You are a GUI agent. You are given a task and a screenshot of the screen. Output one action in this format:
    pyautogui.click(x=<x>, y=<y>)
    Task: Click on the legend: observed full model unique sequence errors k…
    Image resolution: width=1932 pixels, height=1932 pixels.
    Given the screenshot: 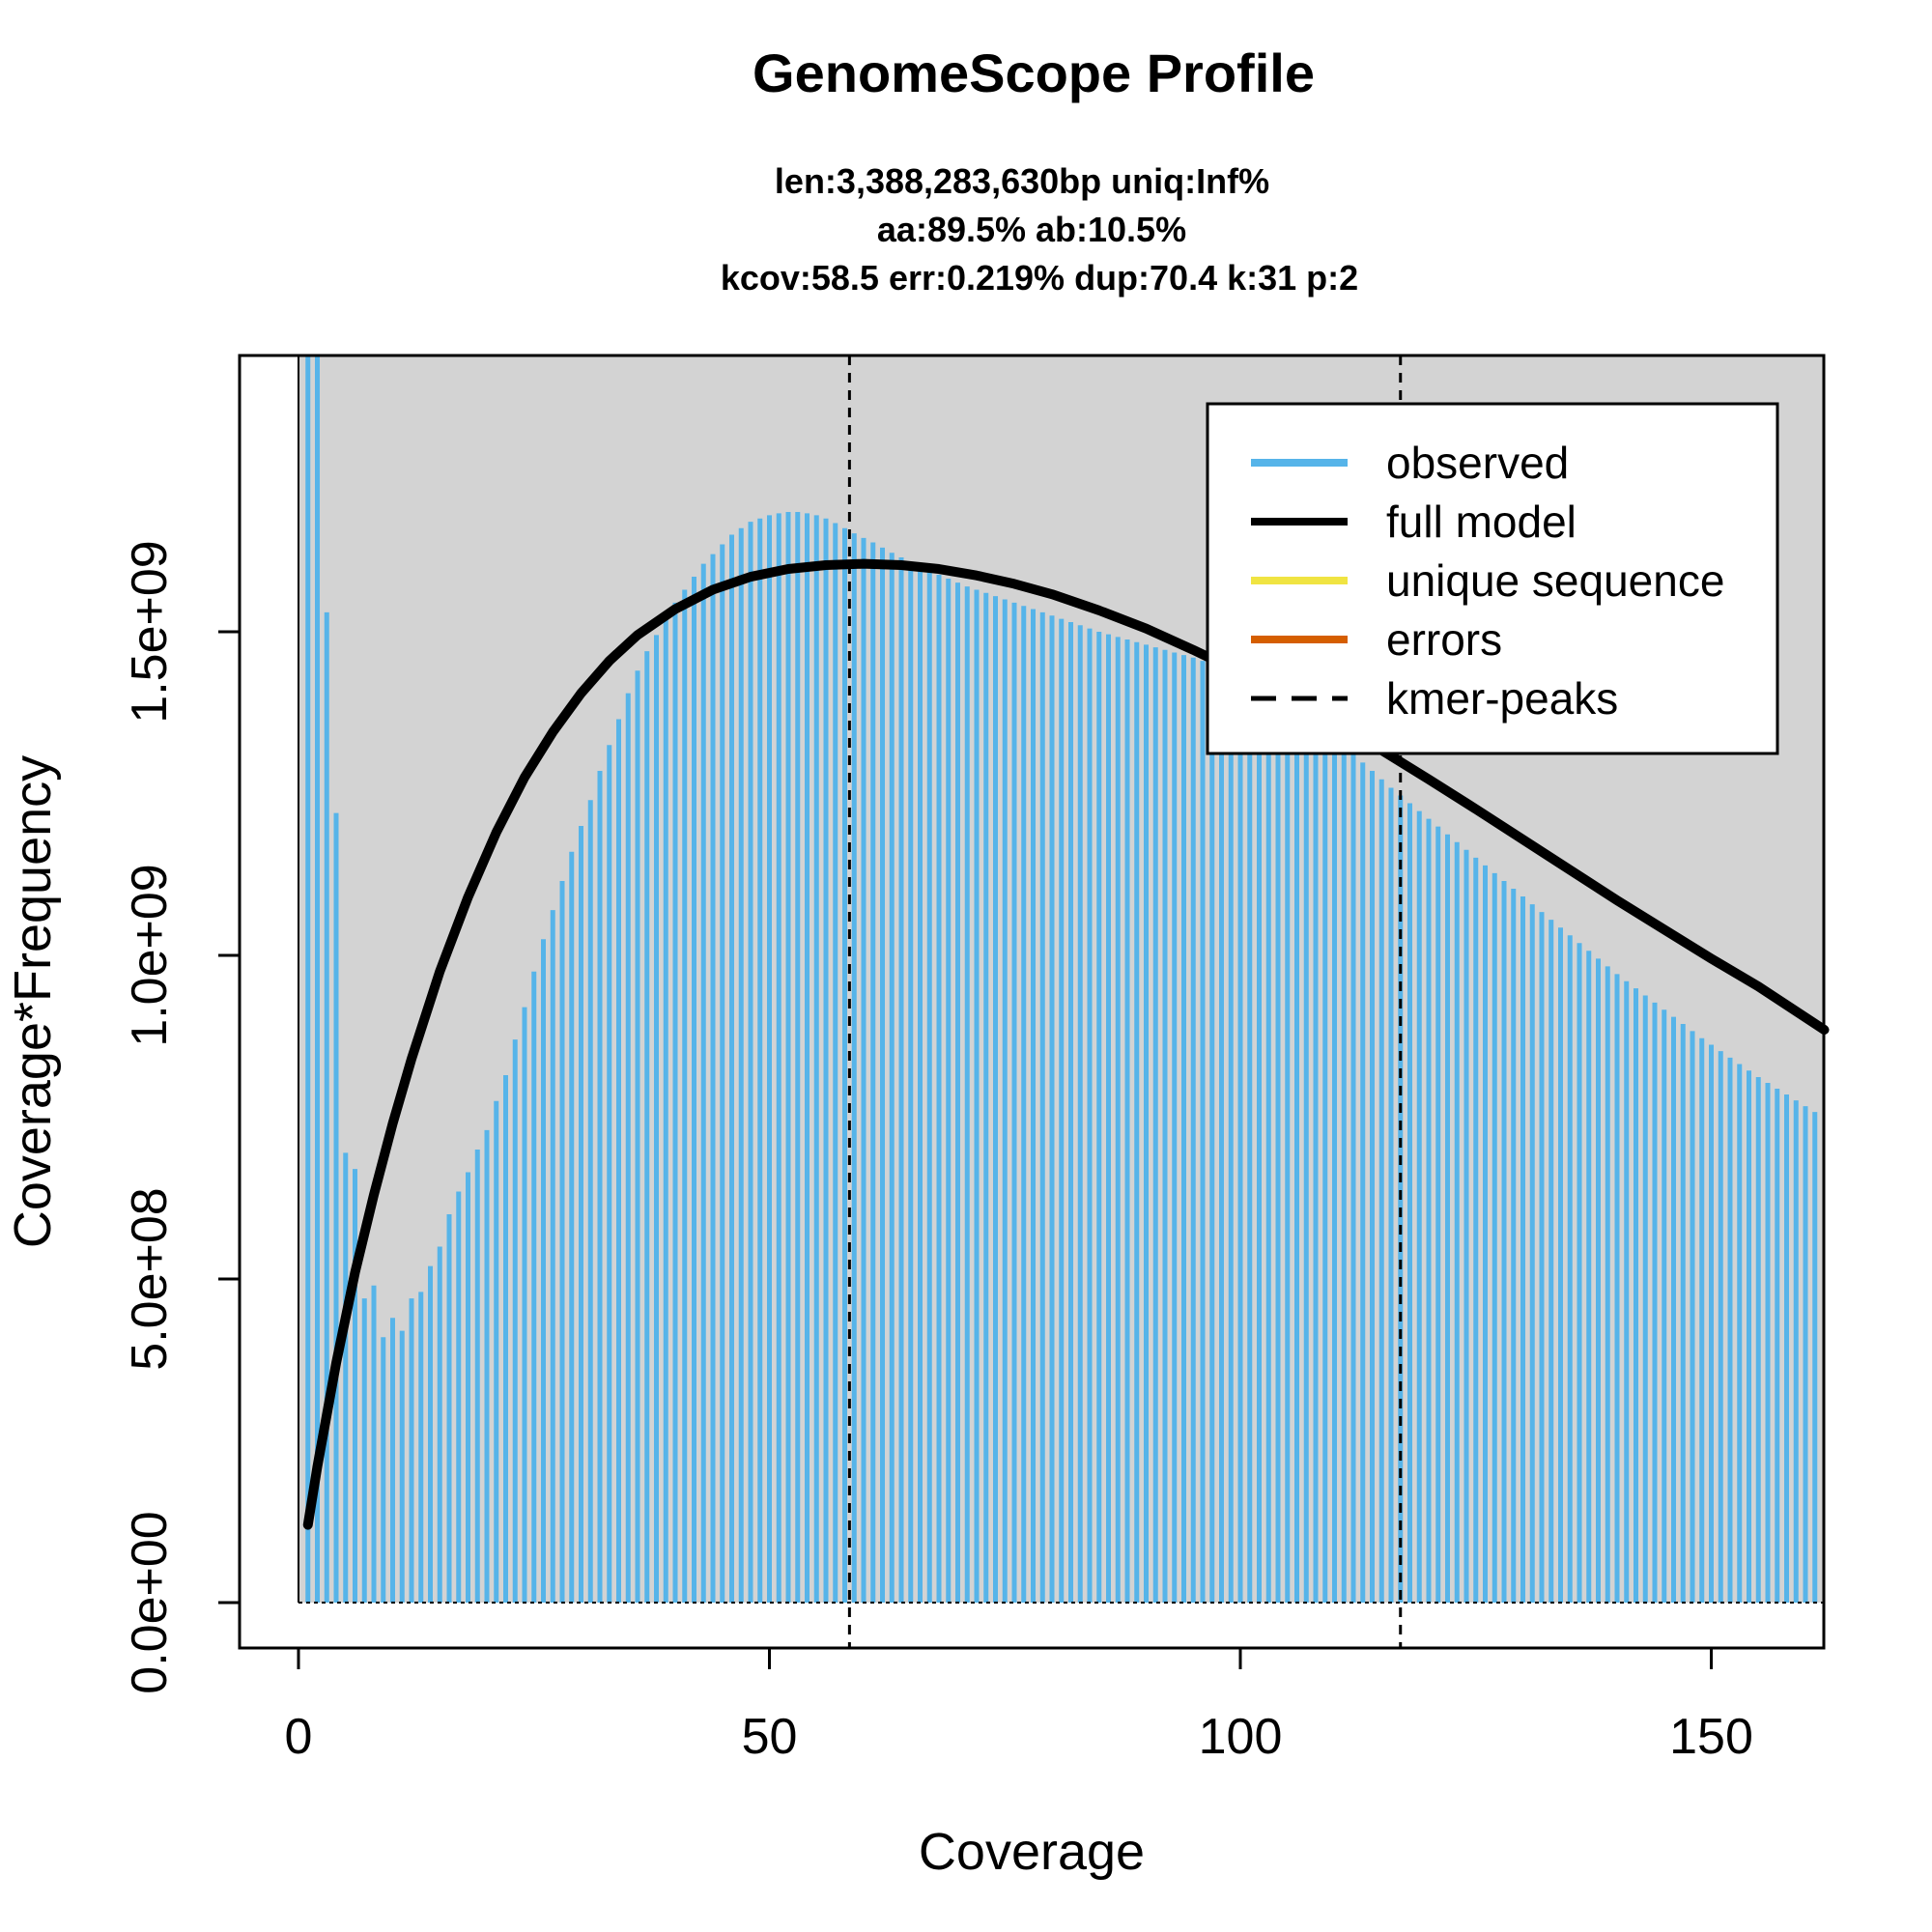 What is the action you would take?
    pyautogui.click(x=1492, y=578)
    